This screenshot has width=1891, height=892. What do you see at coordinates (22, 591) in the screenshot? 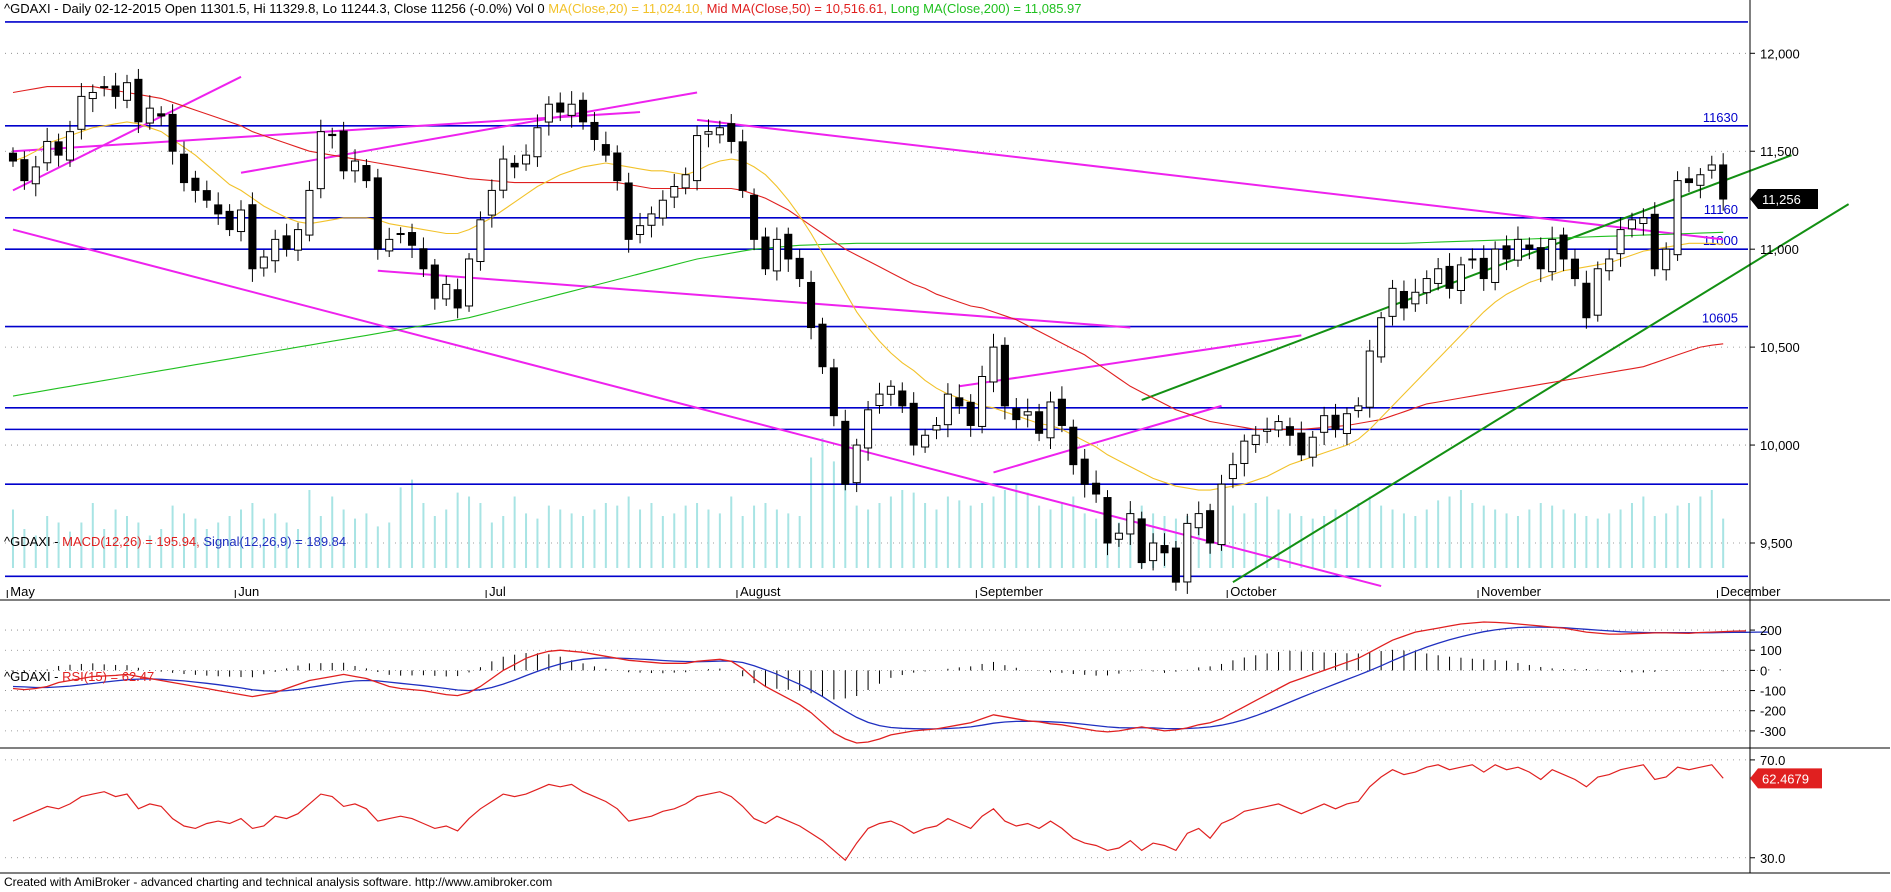
I see `x-month-label: May` at bounding box center [22, 591].